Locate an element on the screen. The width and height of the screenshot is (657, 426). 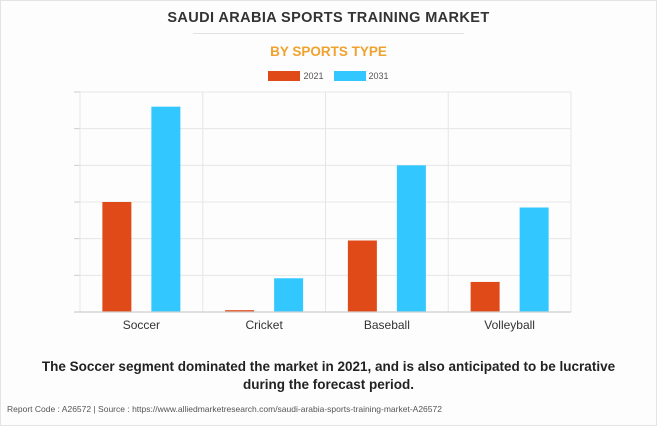
bar-baseball-2031 is located at coordinates (411, 238).